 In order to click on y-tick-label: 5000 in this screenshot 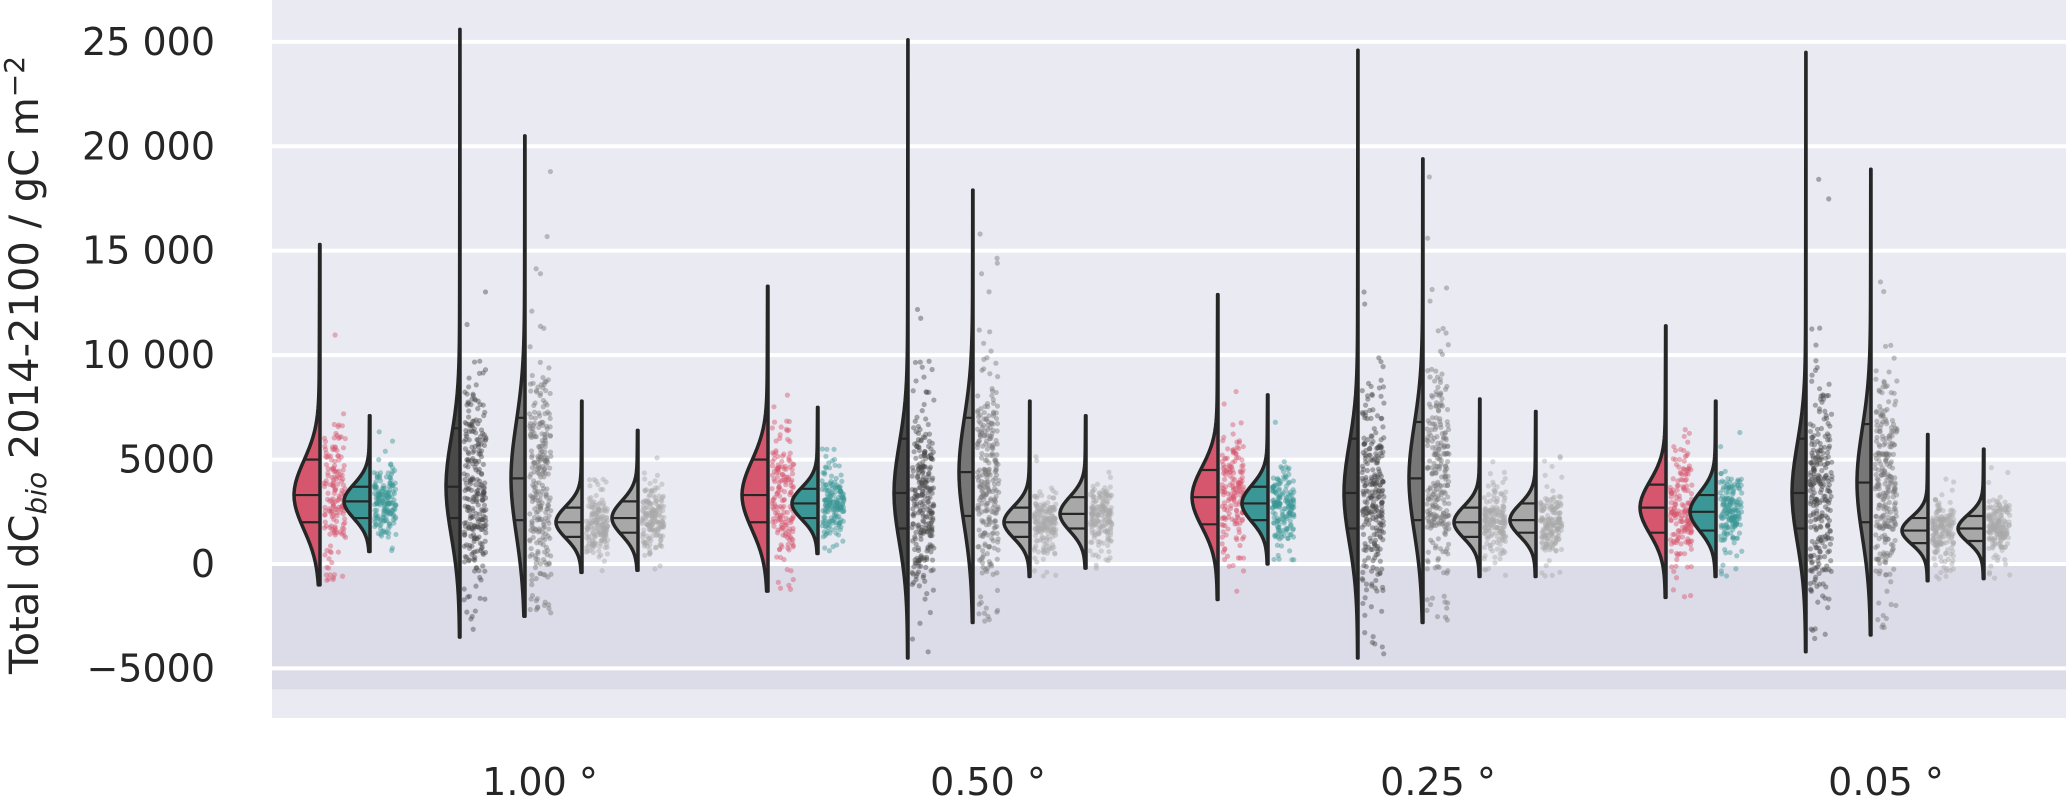, I will do `click(166, 460)`.